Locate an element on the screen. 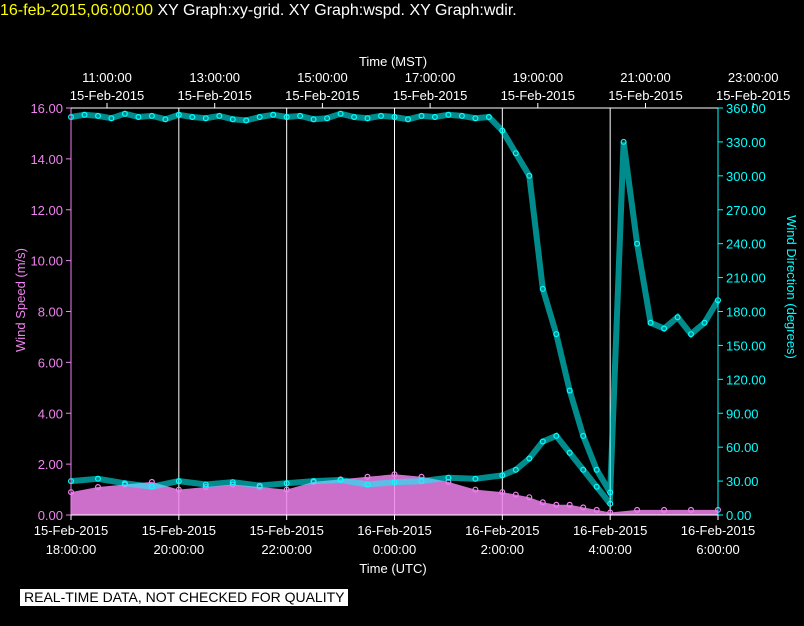 This screenshot has width=804, height=626. bottom-tick-date-6: 16-Feb-2015 is located at coordinates (718, 530).